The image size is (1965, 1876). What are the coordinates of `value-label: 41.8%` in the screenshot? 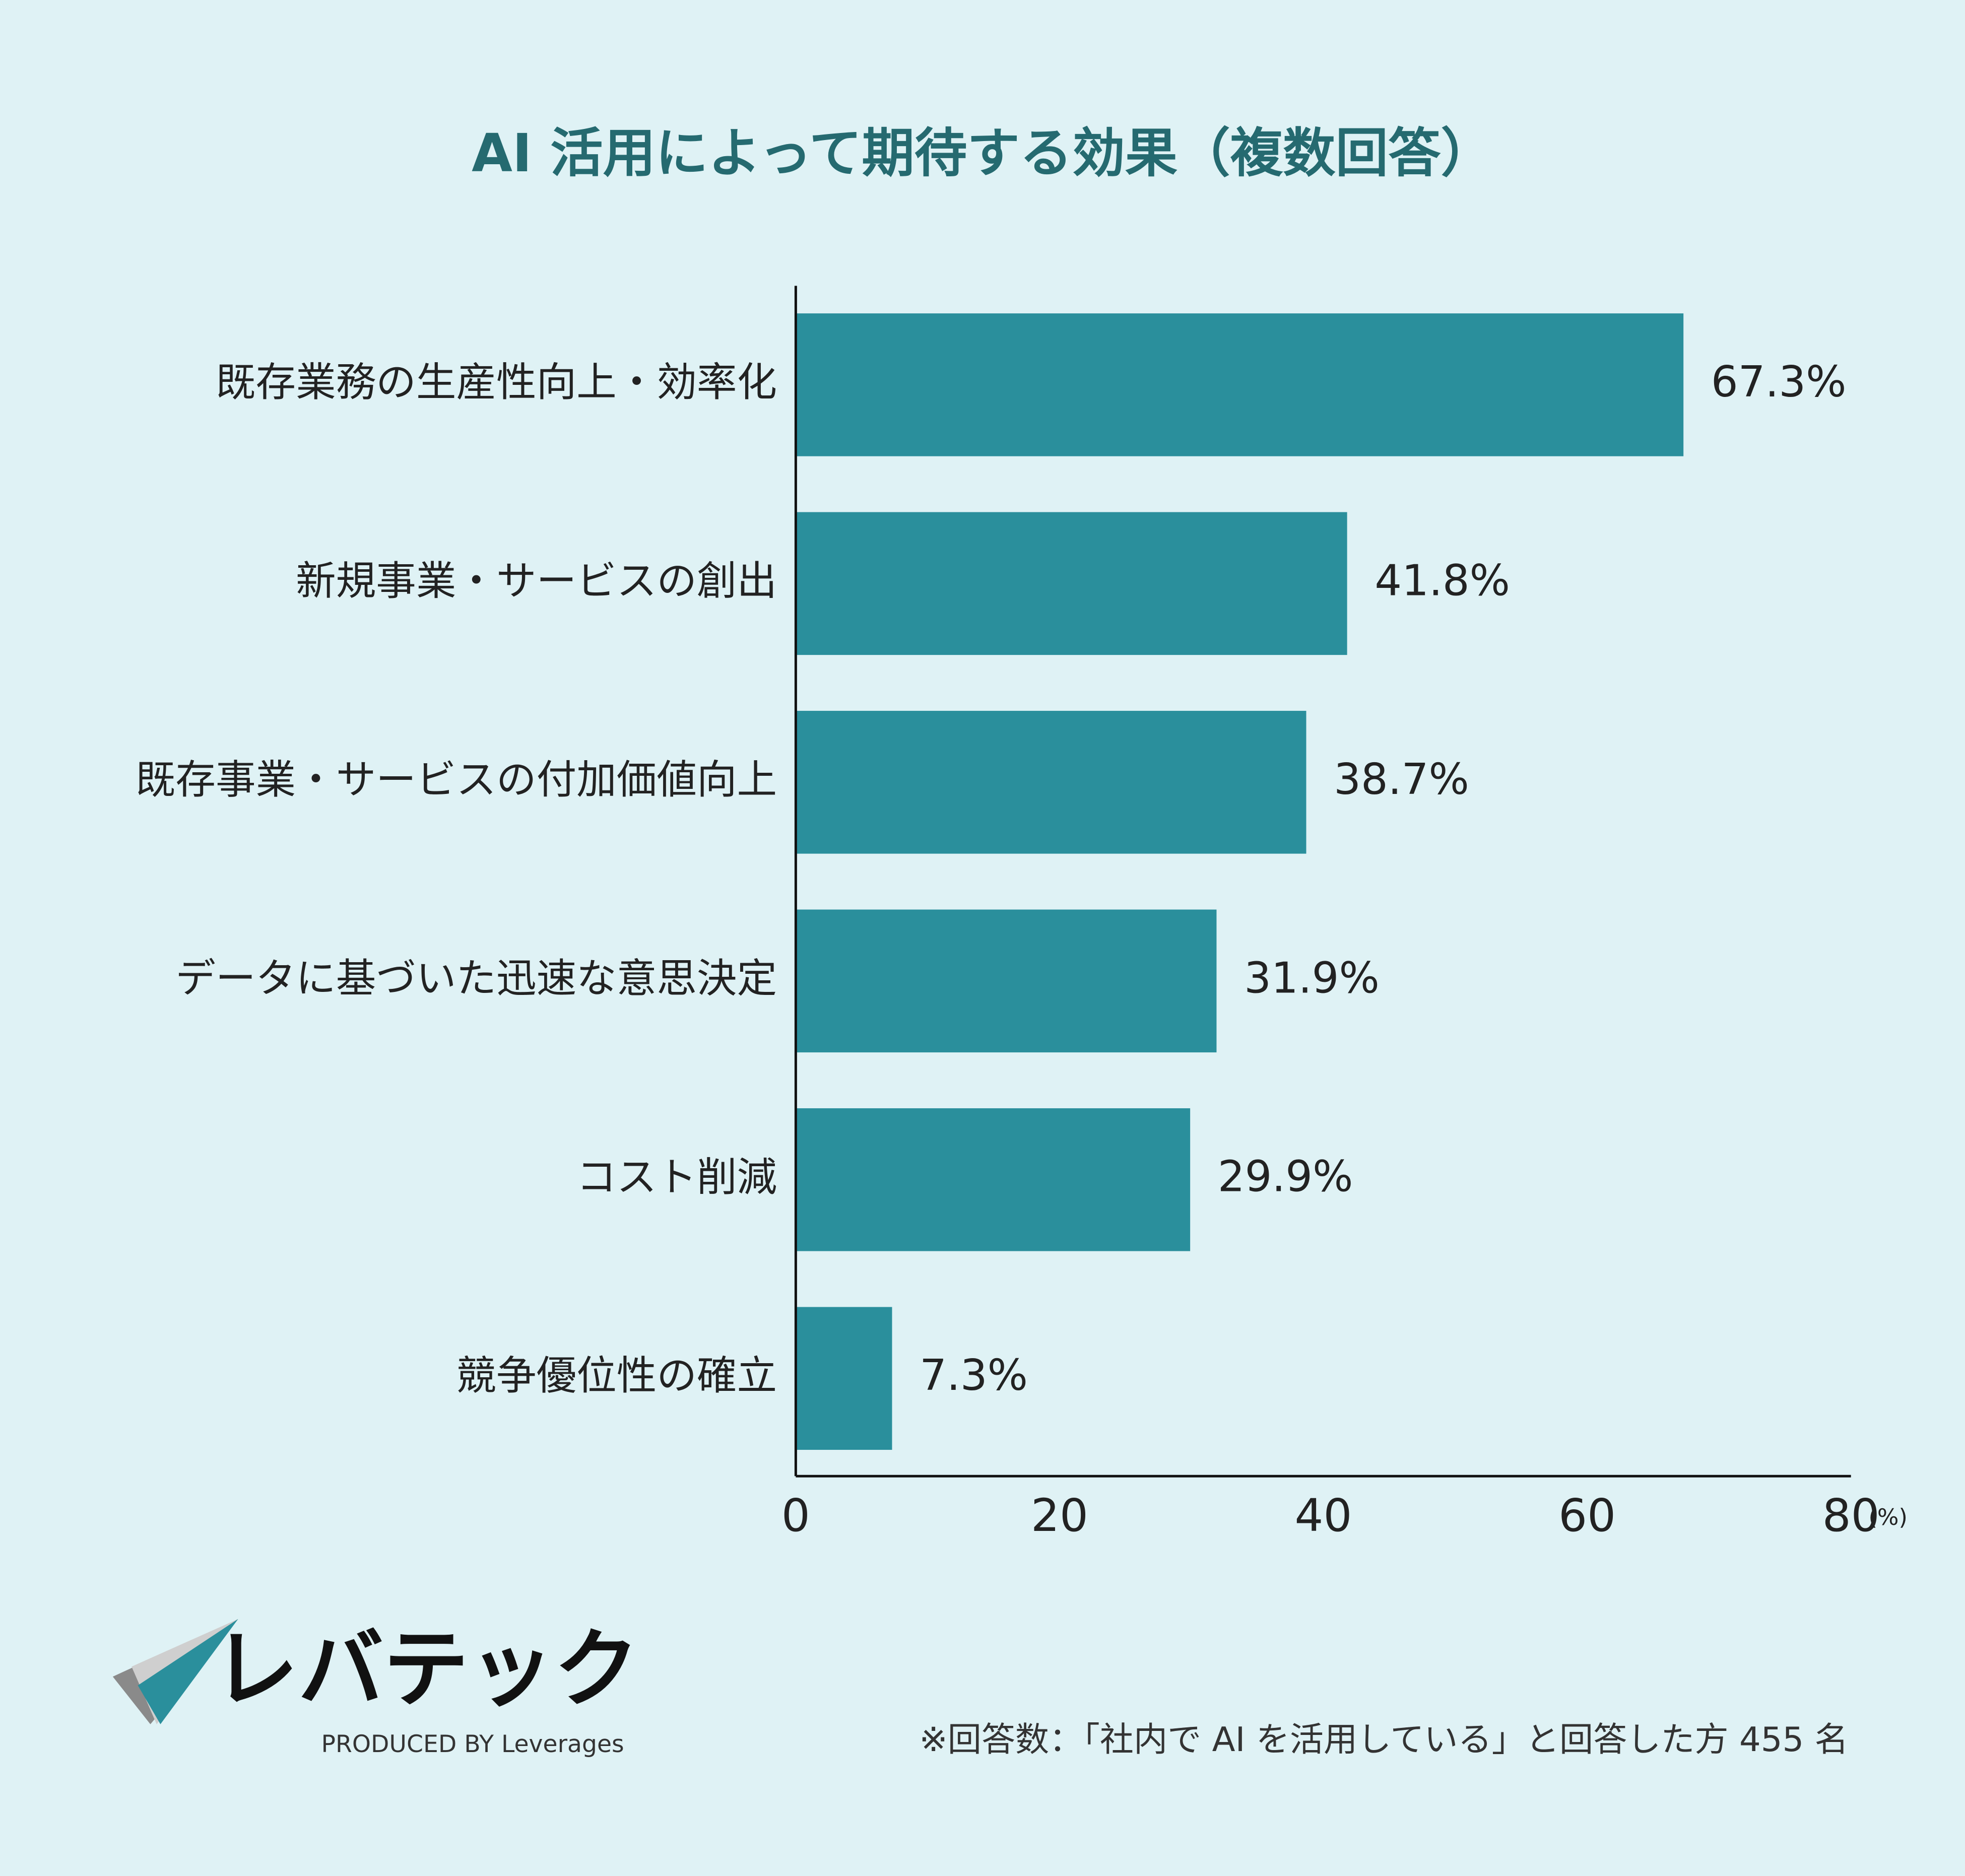 It's located at (1442, 580).